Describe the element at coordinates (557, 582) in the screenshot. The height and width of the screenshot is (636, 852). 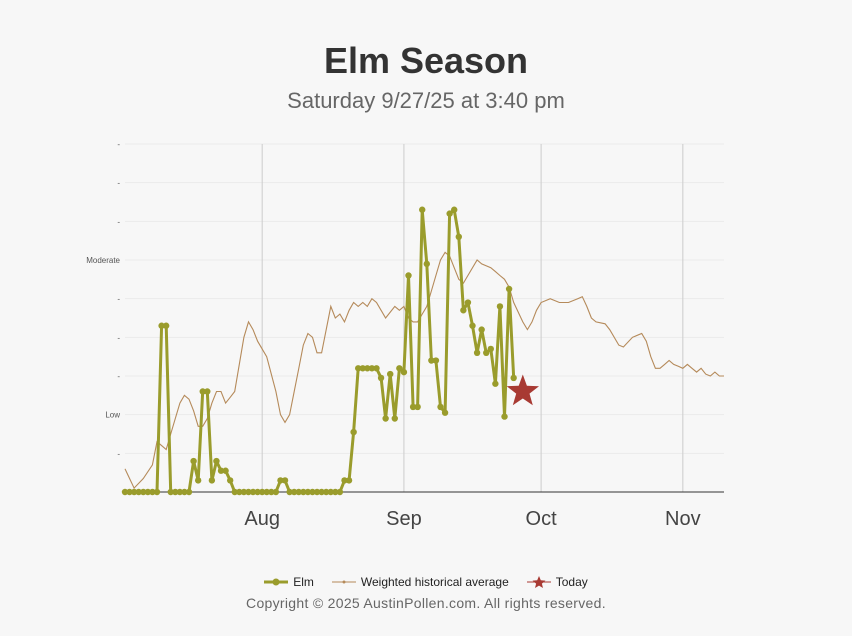
I see `legend-item-today: Today` at that location.